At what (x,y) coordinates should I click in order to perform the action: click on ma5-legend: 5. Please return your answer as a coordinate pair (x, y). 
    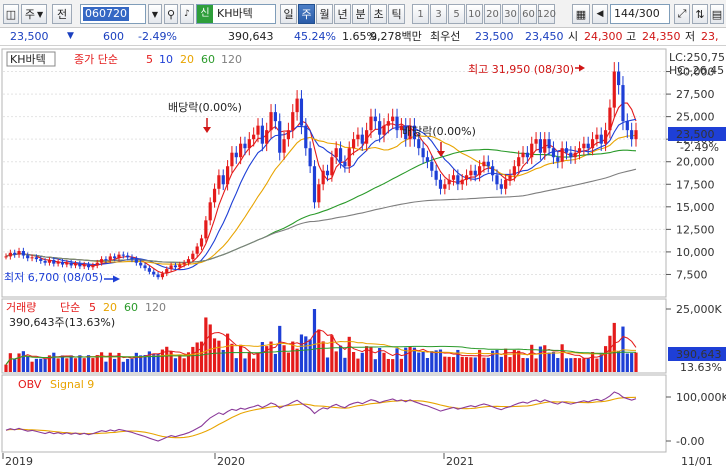
    Looking at the image, I should click on (149, 59).